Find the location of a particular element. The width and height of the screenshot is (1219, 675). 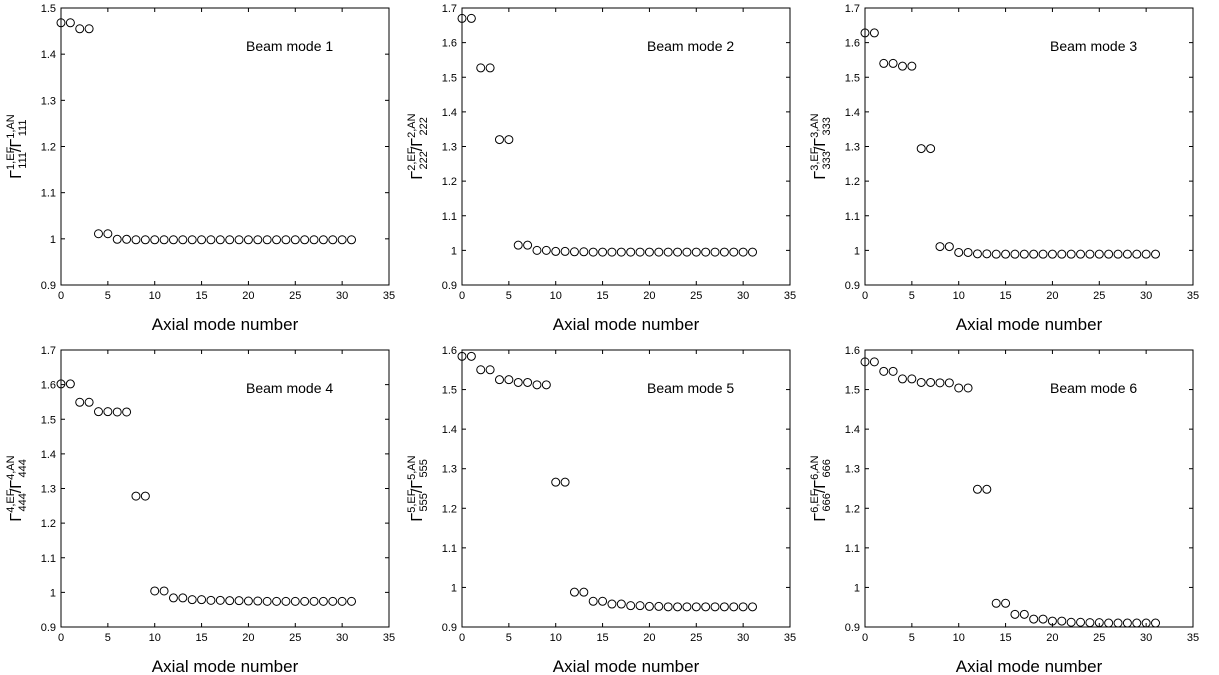

y-tick-label: 1.3 is located at coordinates (449, 148).